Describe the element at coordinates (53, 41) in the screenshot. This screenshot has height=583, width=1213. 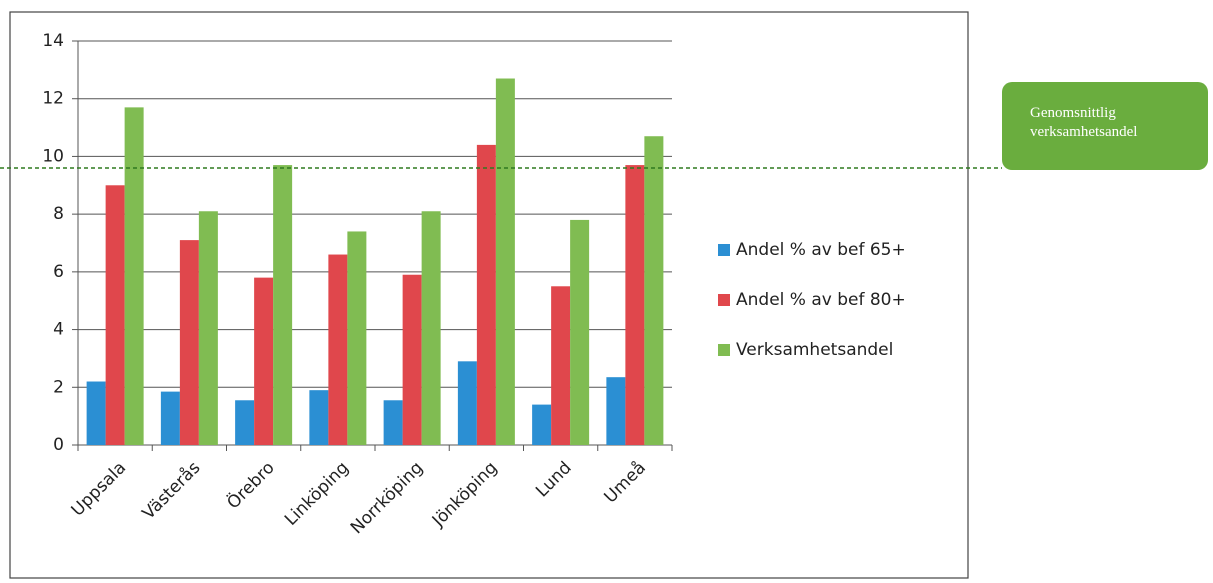
I see `y-tick-label: 14` at that location.